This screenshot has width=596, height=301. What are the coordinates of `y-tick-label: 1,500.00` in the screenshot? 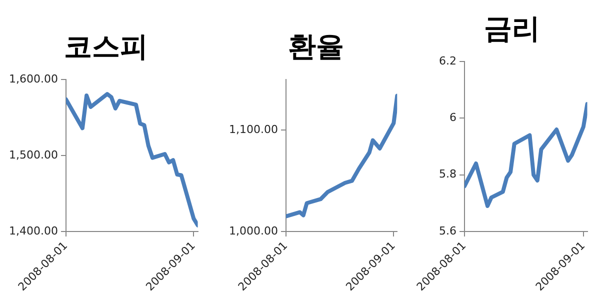 It's located at (33, 155).